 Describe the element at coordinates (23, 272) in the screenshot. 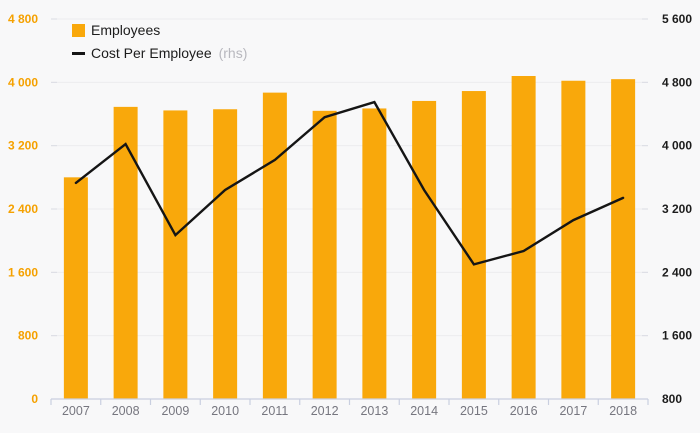

I see `left-axis-tick-label: 1 600` at that location.